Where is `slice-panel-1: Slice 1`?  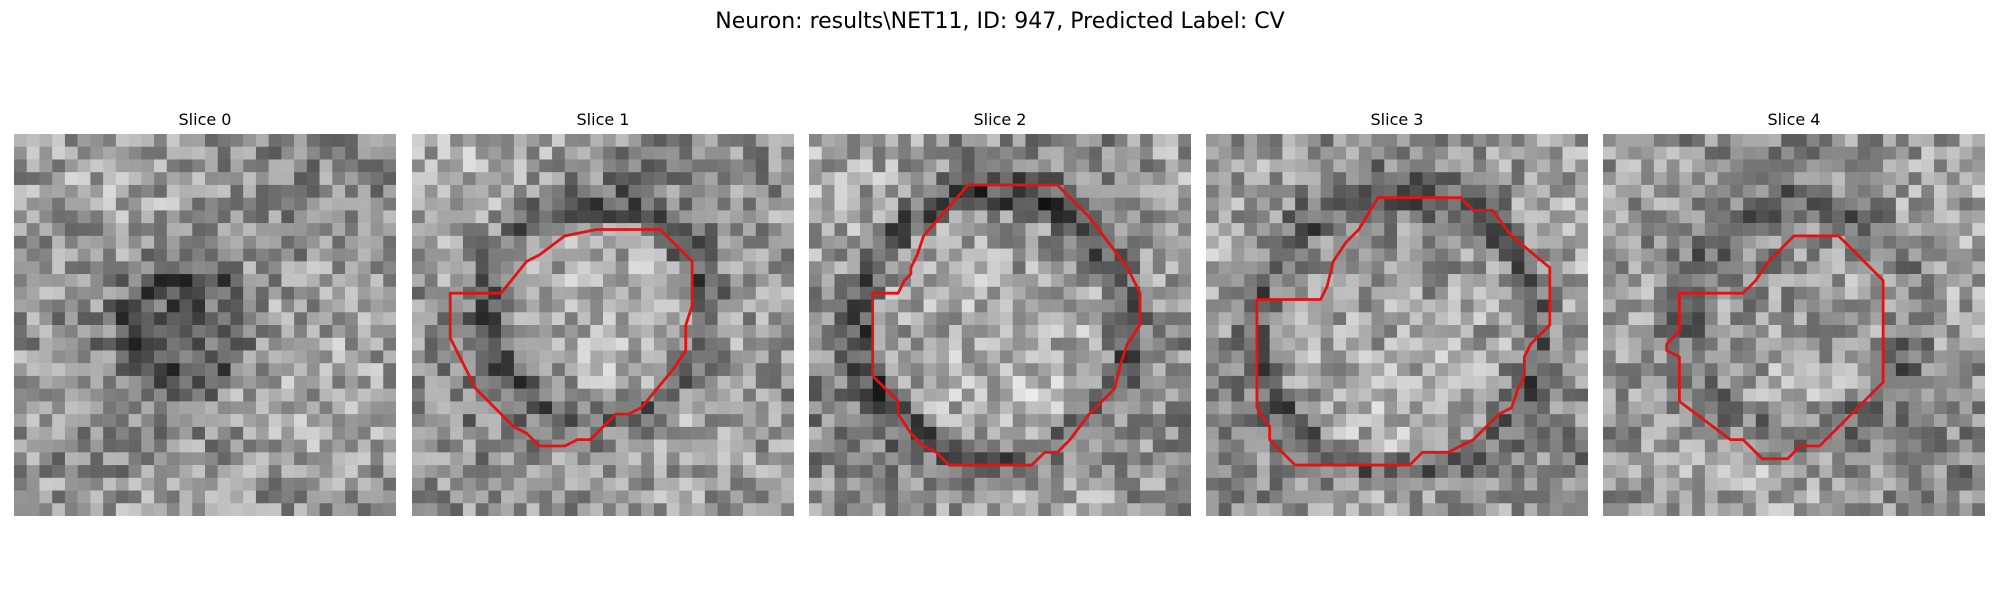 slice-panel-1: Slice 1 is located at coordinates (603, 313).